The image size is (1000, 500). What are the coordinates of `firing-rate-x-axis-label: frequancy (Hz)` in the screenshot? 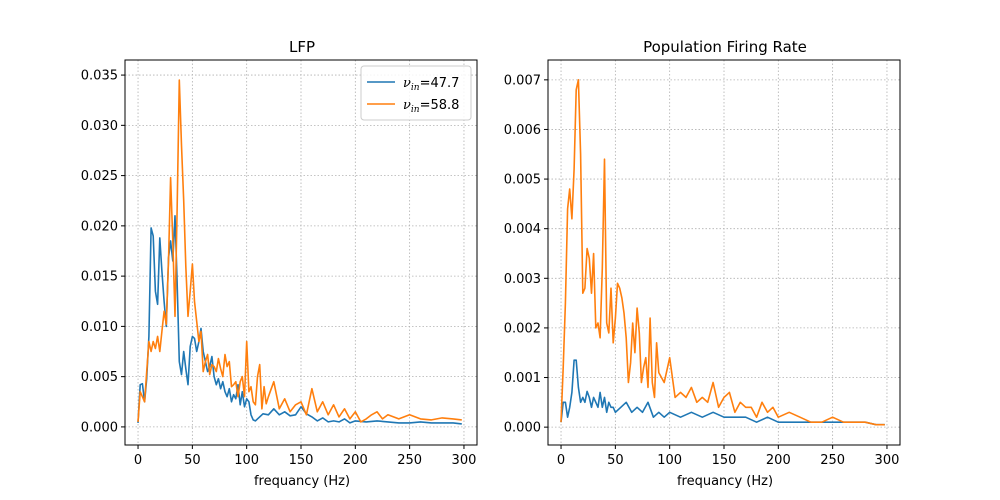 It's located at (725, 481).